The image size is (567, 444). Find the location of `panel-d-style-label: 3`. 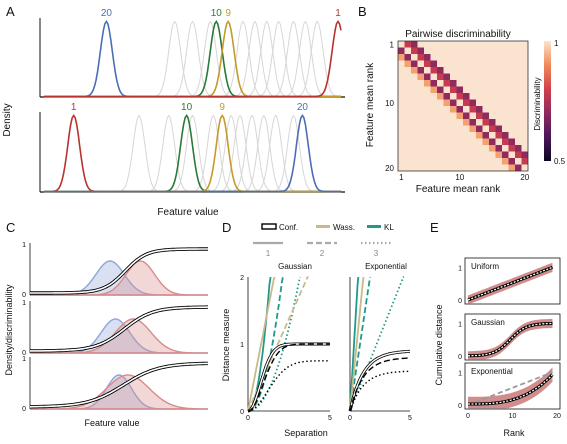

panel-d-style-label: 3 is located at coordinates (376, 253).